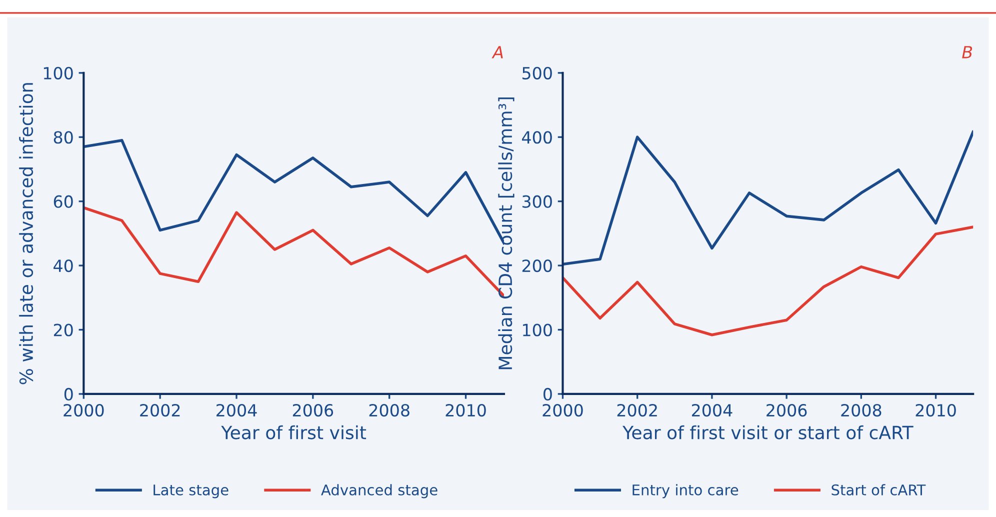 The image size is (996, 517). I want to click on y-tick-label: 300, so click(537, 201).